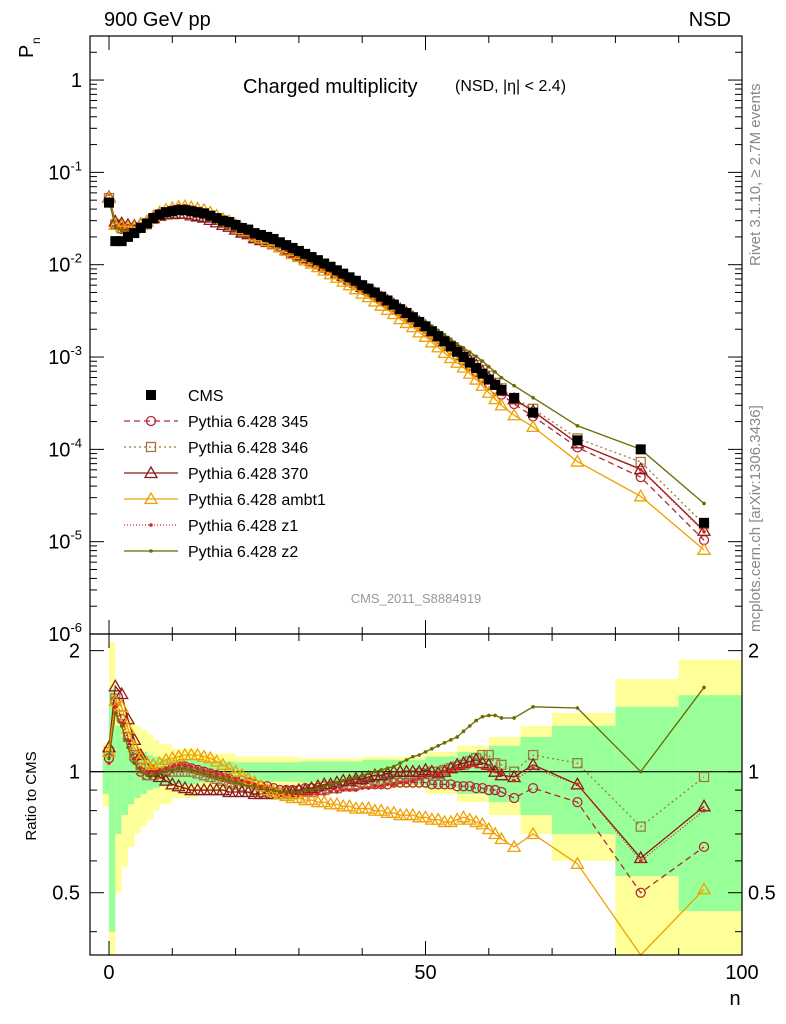  I want to click on y-tick-label: 10⁻⁵, so click(65, 541).